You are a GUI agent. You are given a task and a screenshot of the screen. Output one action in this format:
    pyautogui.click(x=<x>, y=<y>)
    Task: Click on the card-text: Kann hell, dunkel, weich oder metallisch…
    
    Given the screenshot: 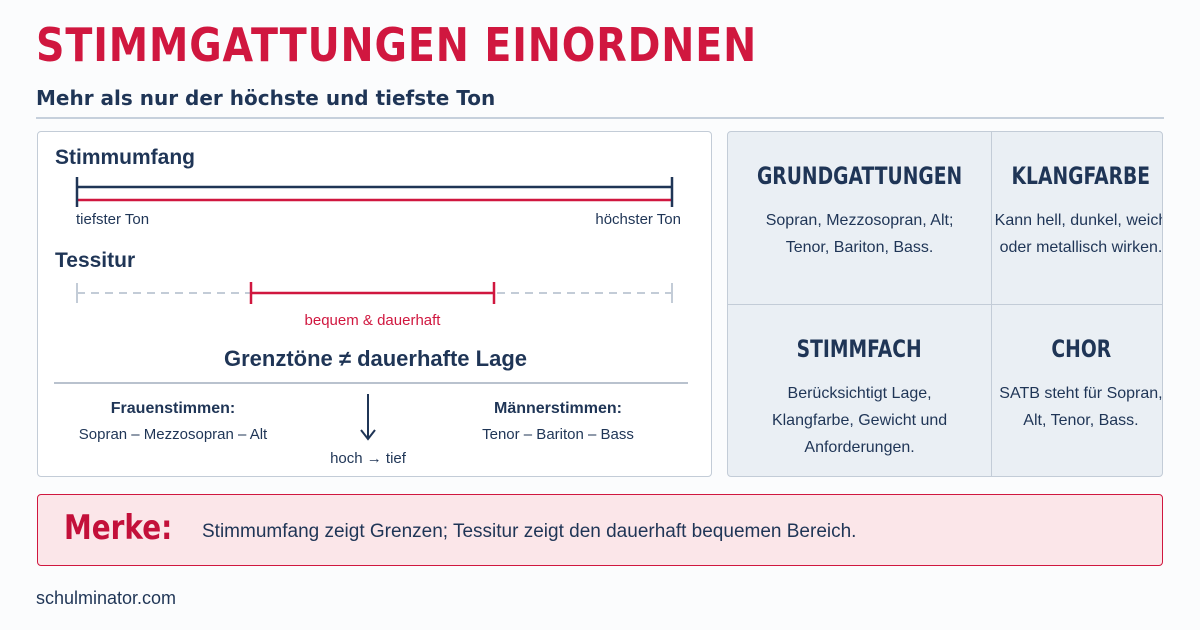 What is the action you would take?
    pyautogui.click(x=1078, y=233)
    